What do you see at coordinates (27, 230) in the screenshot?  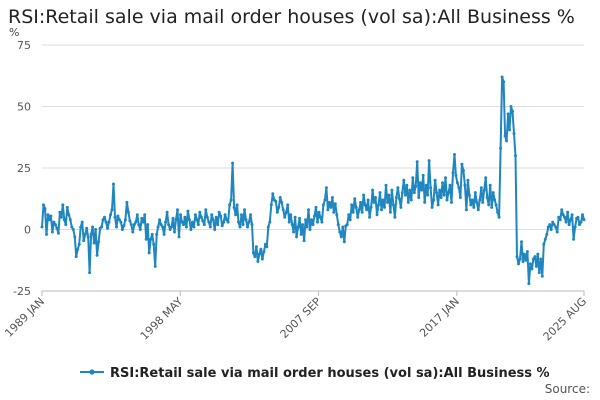 I see `y-tick-label: 0` at bounding box center [27, 230].